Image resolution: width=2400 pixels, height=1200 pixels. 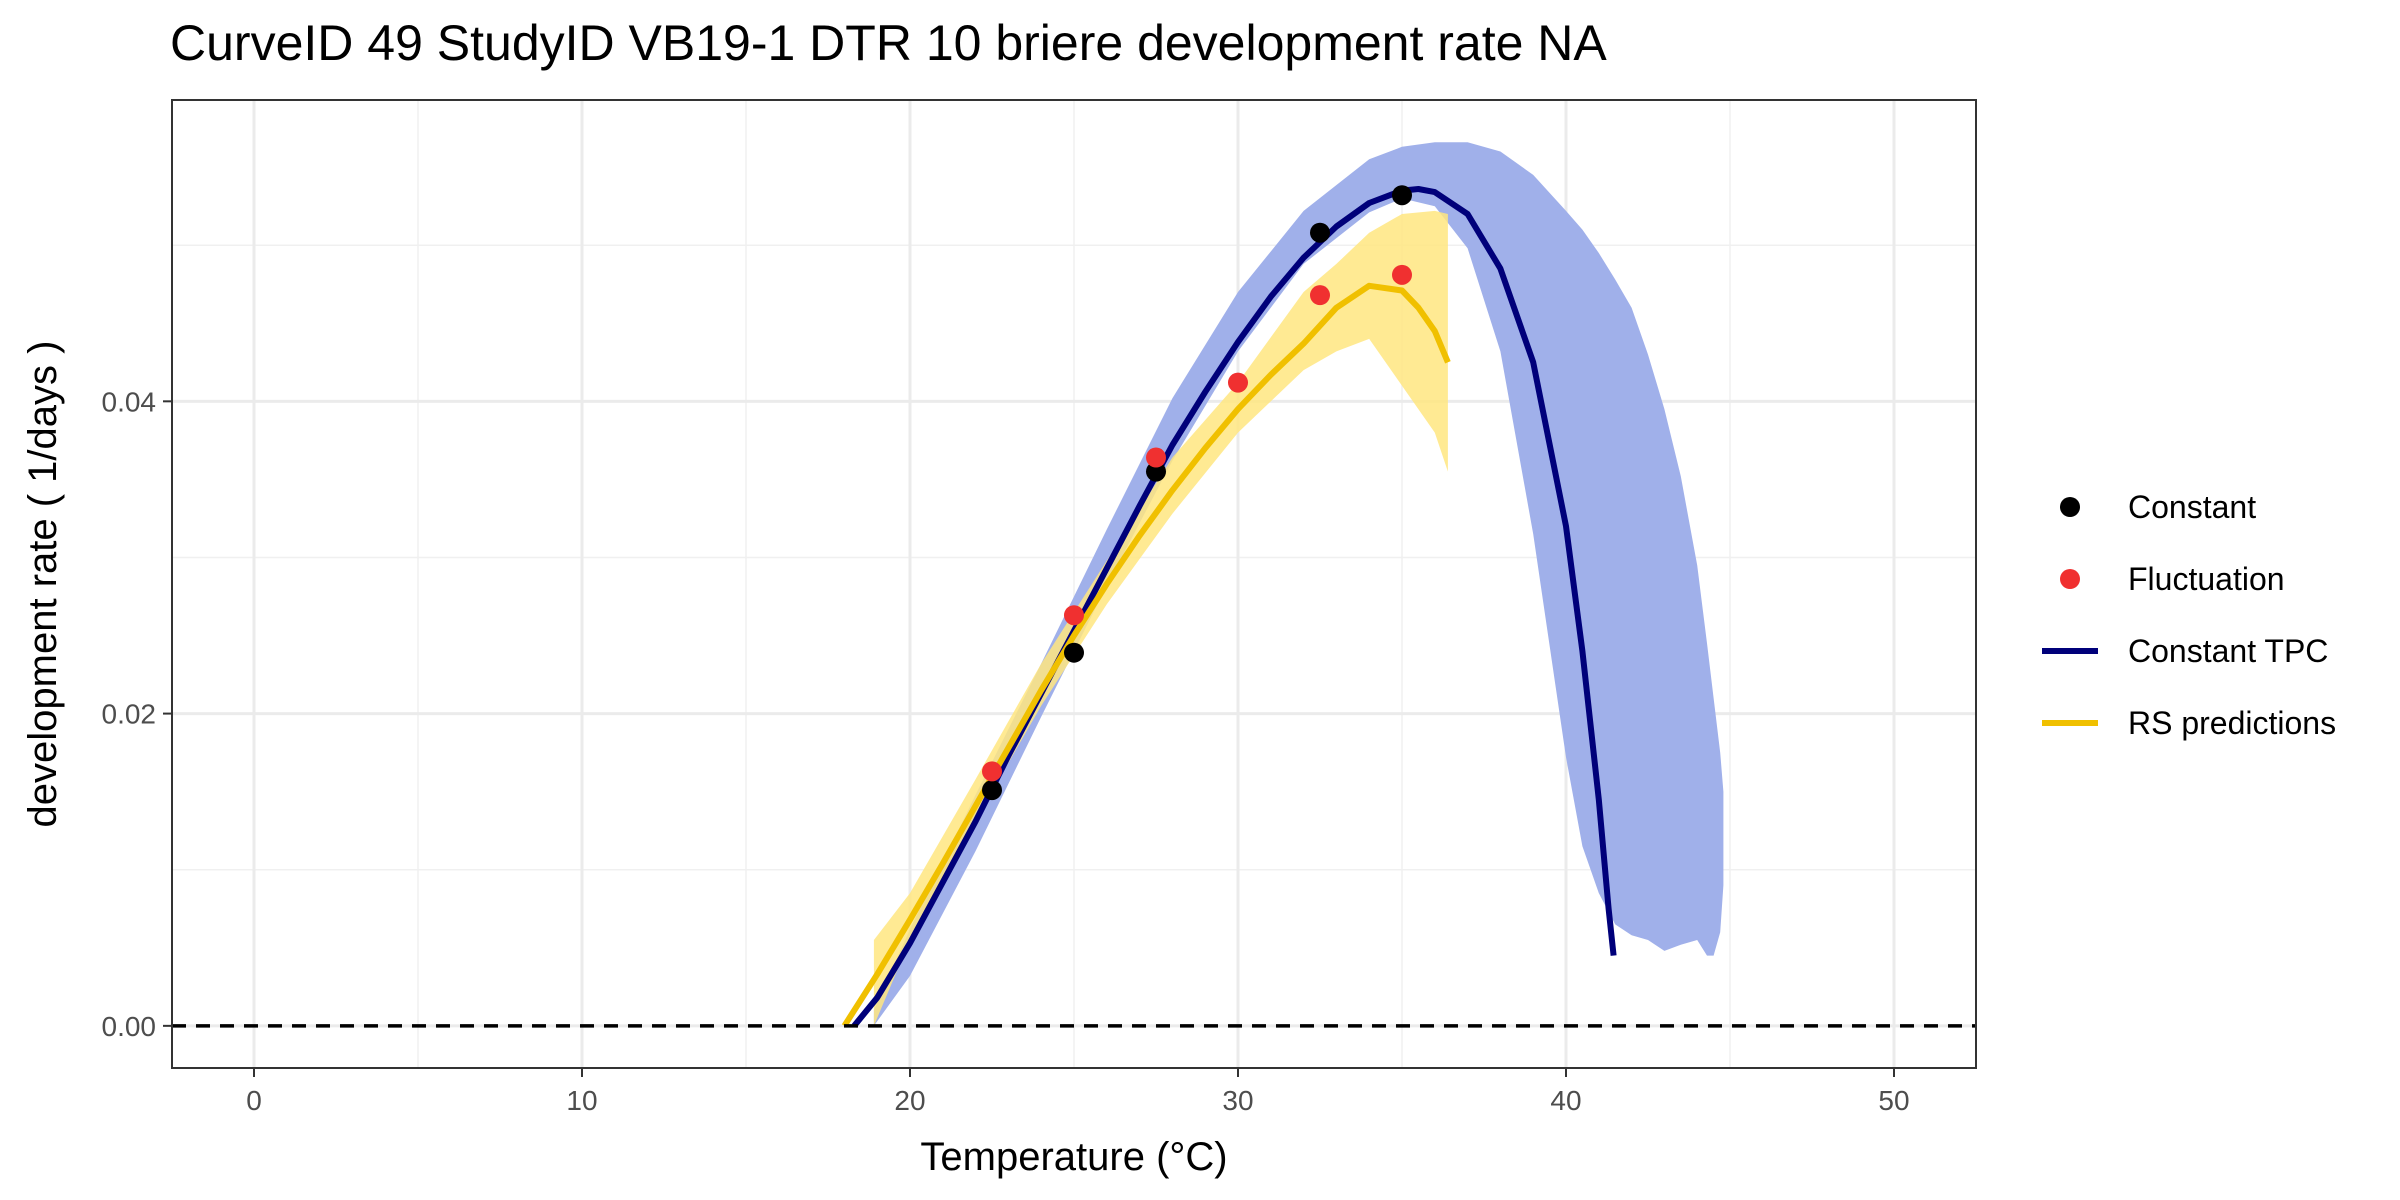 What do you see at coordinates (129, 714) in the screenshot?
I see `y-tick-label: 0.02` at bounding box center [129, 714].